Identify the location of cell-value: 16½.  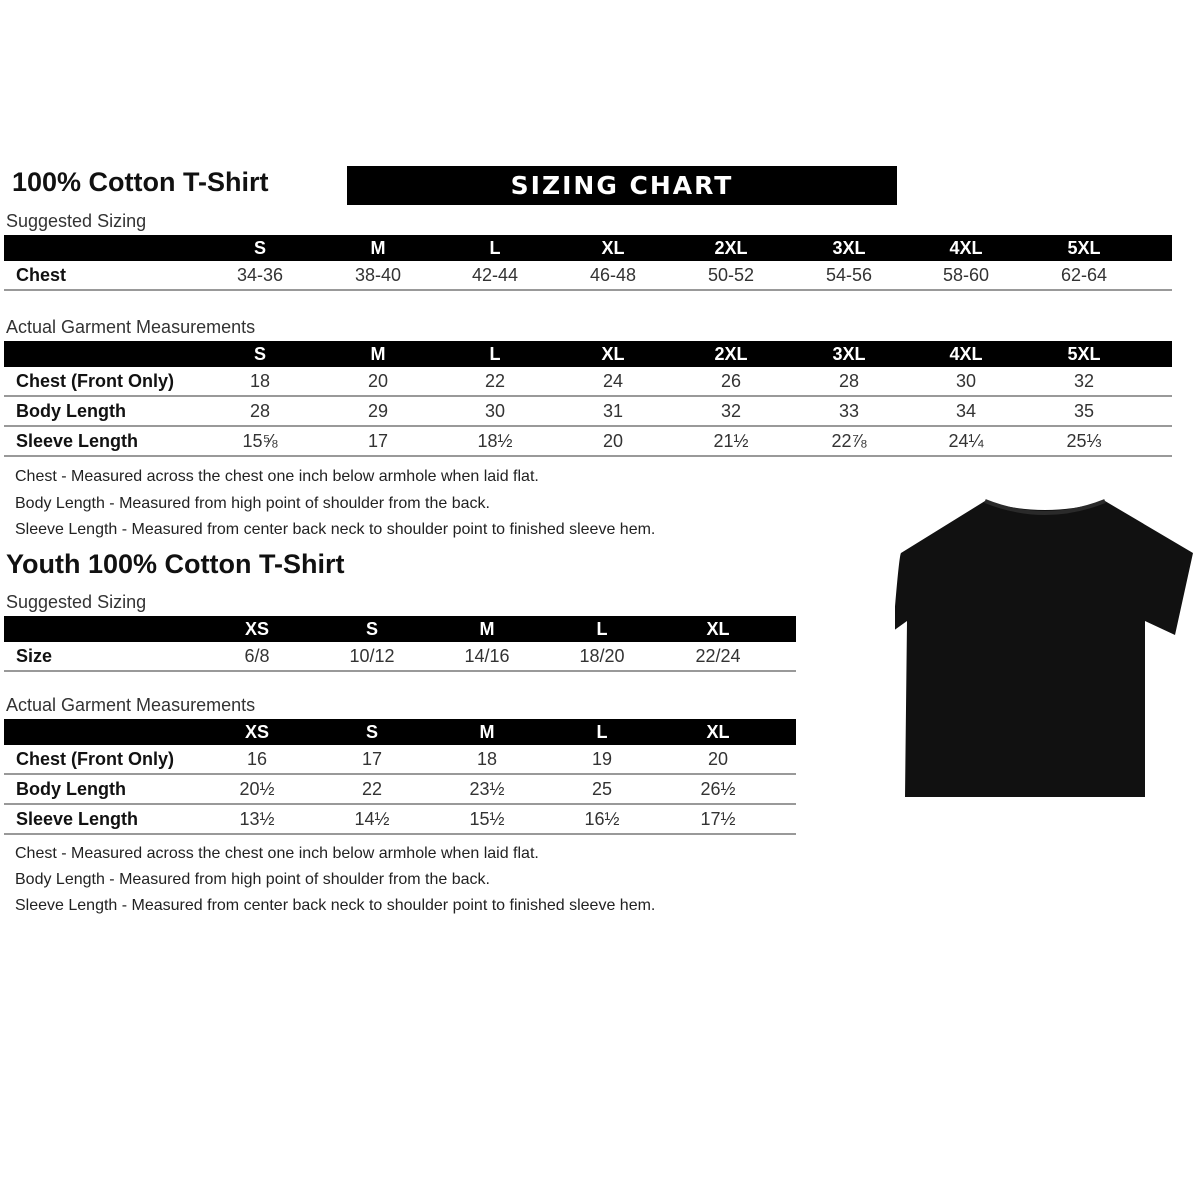
(602, 819).